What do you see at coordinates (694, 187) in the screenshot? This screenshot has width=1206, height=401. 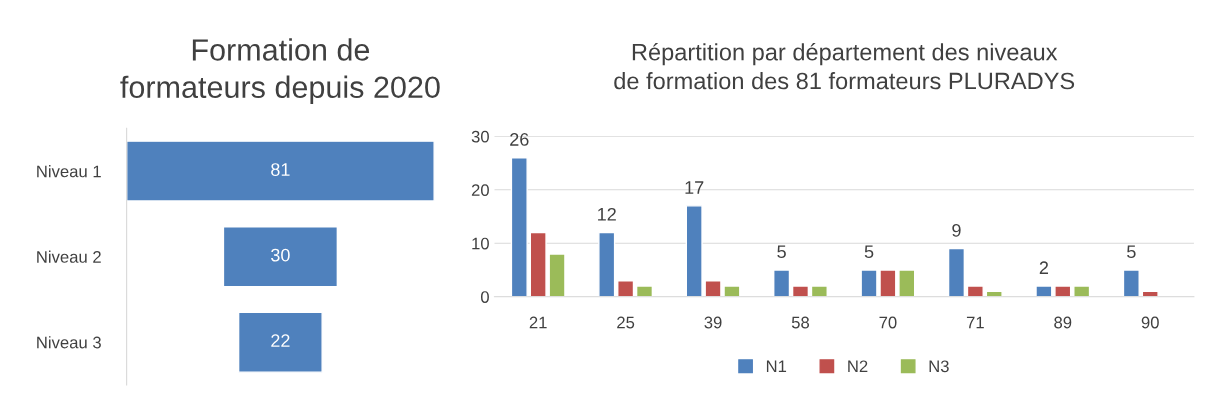 I see `data-label: 17` at bounding box center [694, 187].